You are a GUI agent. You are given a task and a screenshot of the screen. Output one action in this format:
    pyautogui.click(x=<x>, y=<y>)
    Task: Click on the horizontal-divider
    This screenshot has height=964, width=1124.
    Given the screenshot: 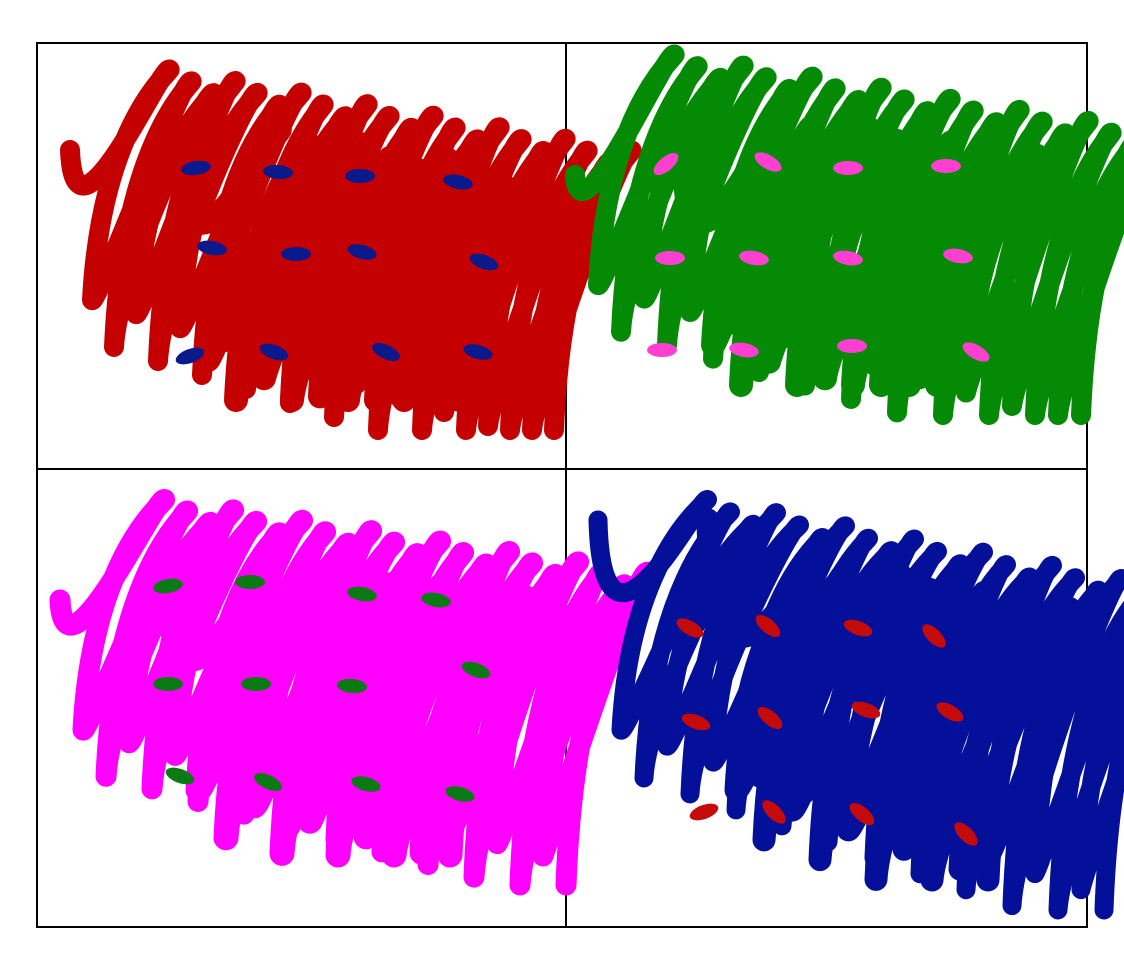 What is the action you would take?
    pyautogui.click(x=562, y=469)
    